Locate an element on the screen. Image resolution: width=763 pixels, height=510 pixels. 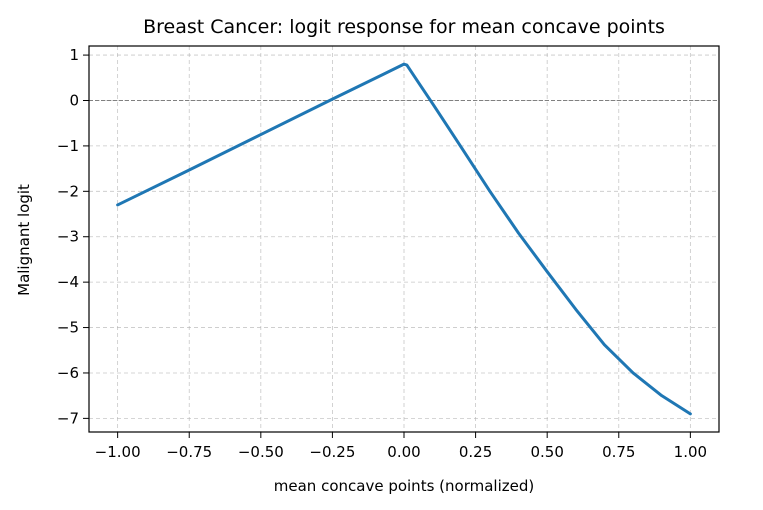
x-axis-ticks: −1.00 −0.75 −0.50 −0.25 0.00 0.25 0.50 0.75 1.00 is located at coordinates (401, 446).